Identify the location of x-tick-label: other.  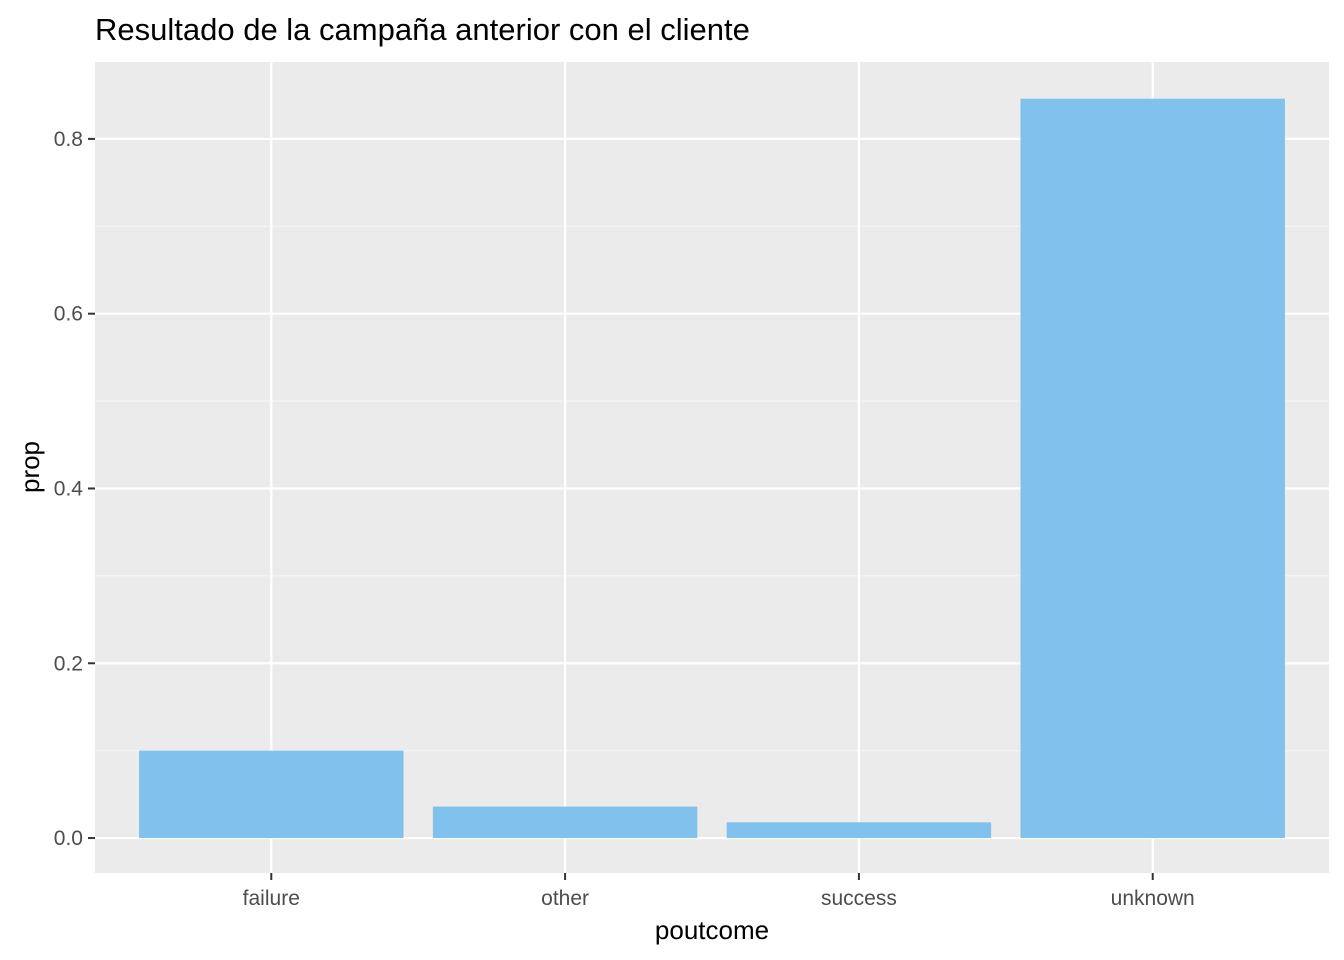
(565, 898).